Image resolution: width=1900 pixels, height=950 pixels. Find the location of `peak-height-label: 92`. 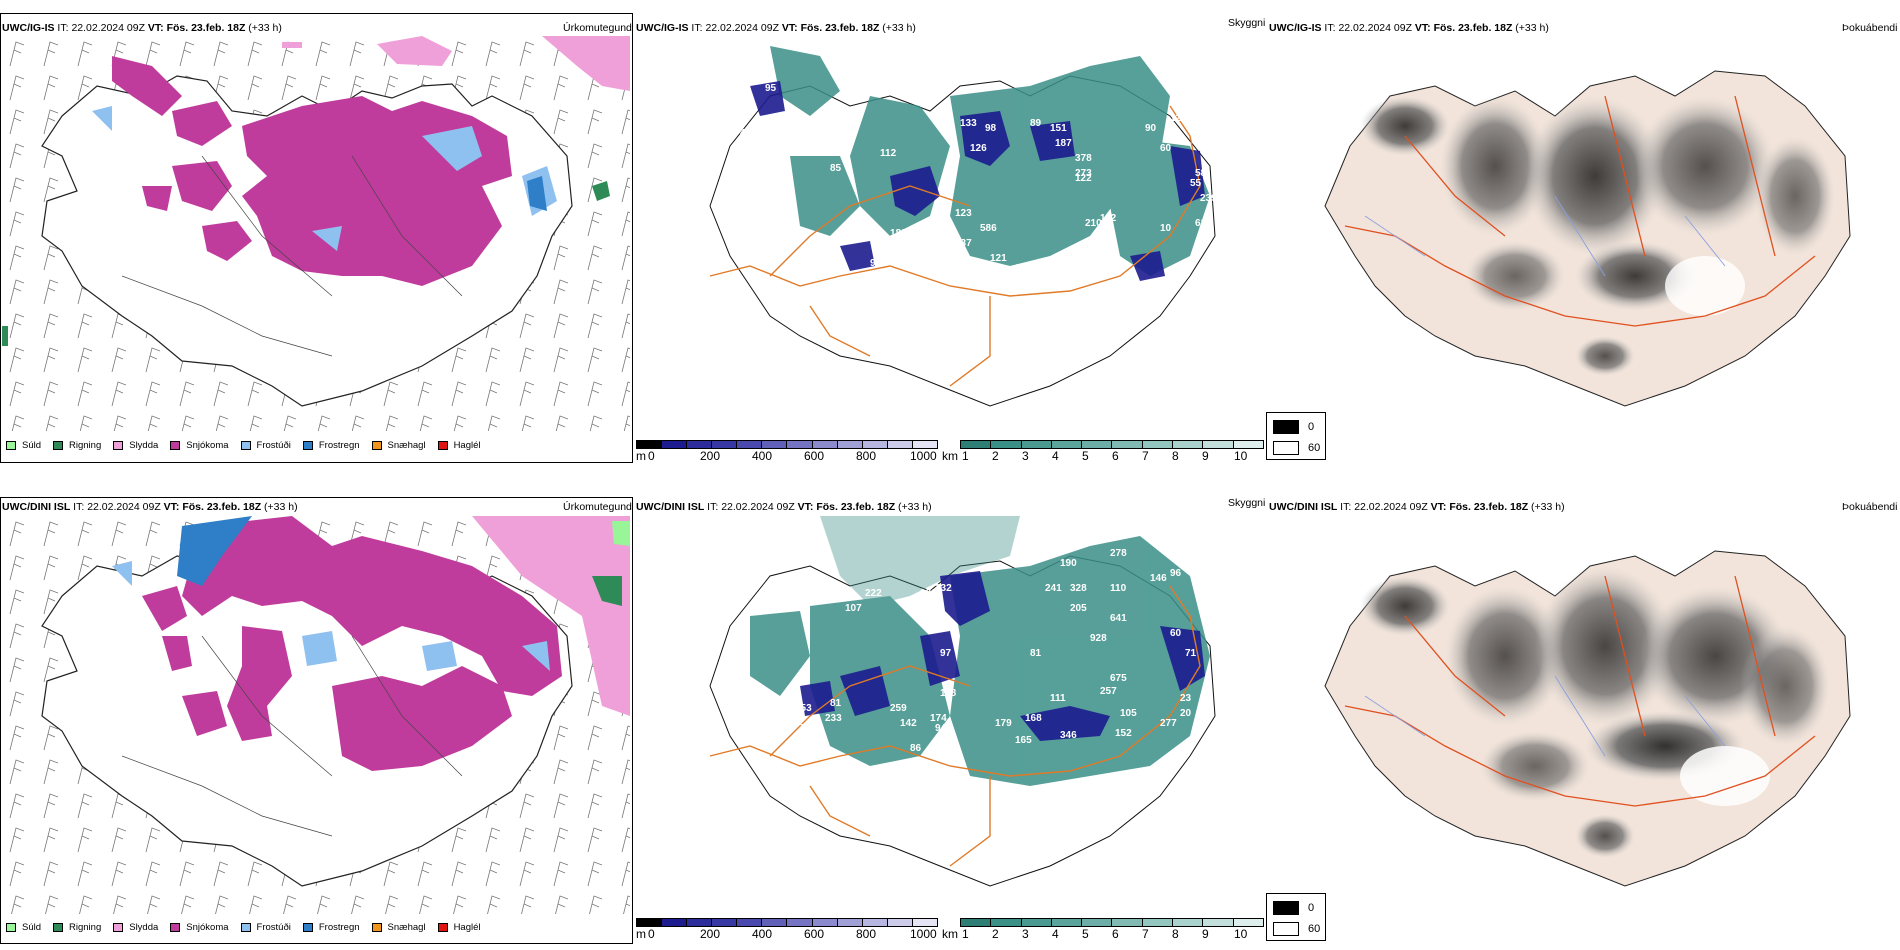

peak-height-label: 92 is located at coordinates (751, 198).